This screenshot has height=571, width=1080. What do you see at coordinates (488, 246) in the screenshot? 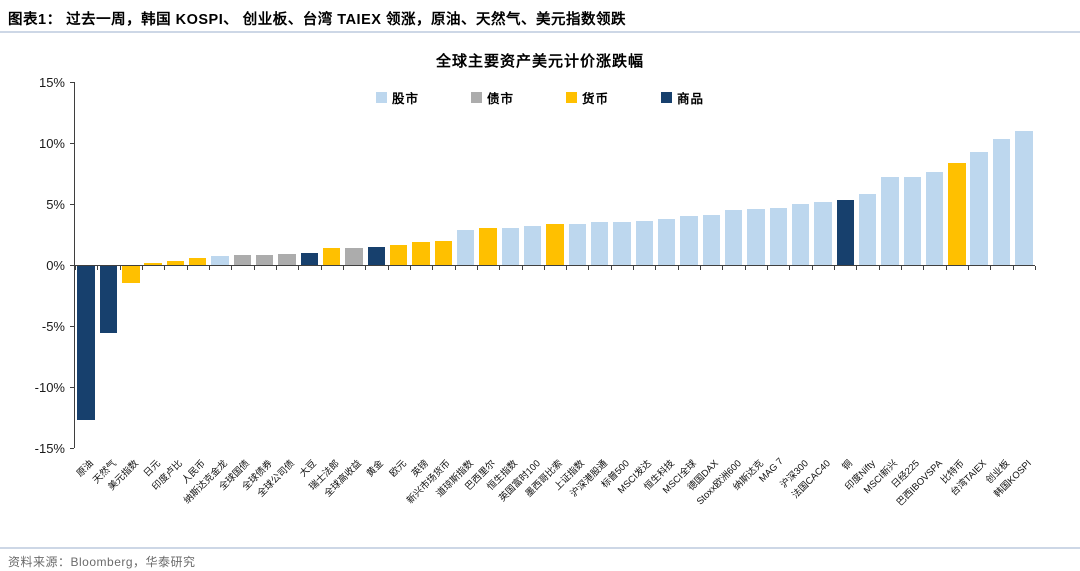
I see `bar-巴西里尔` at bounding box center [488, 246].